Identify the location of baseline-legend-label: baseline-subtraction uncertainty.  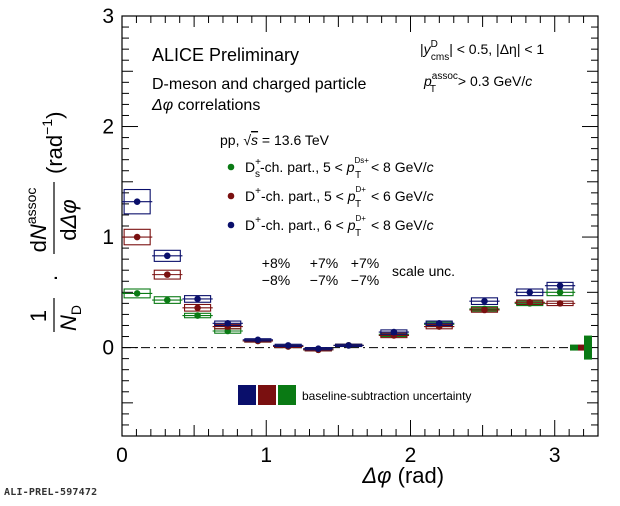
(386, 396).